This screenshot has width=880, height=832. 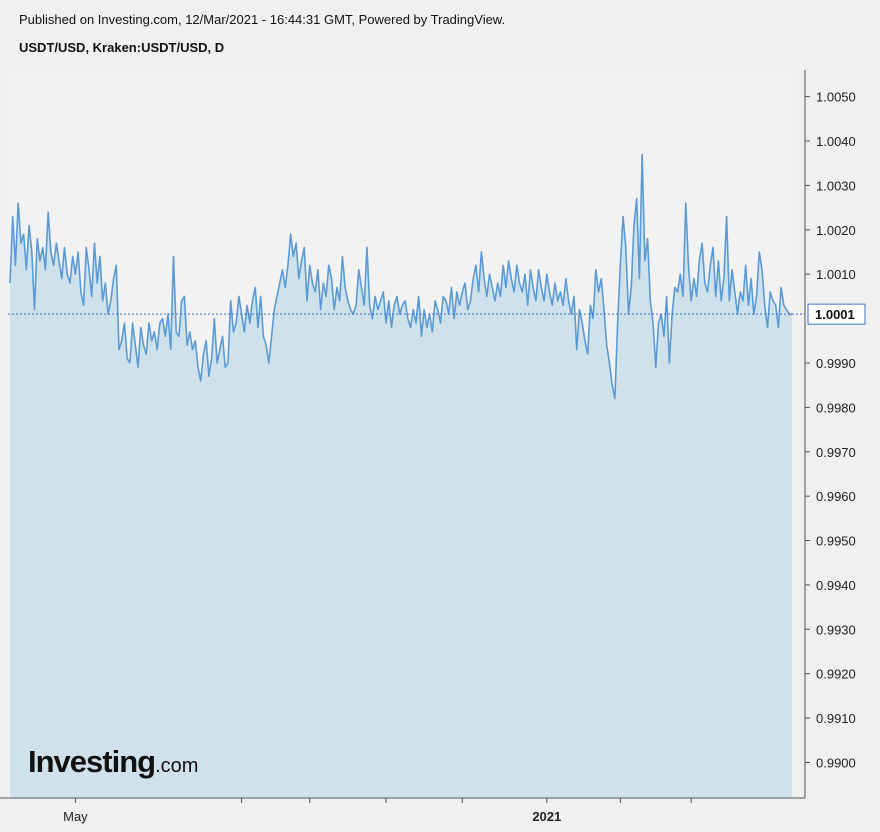 I want to click on last-price-tag, so click(x=836, y=314).